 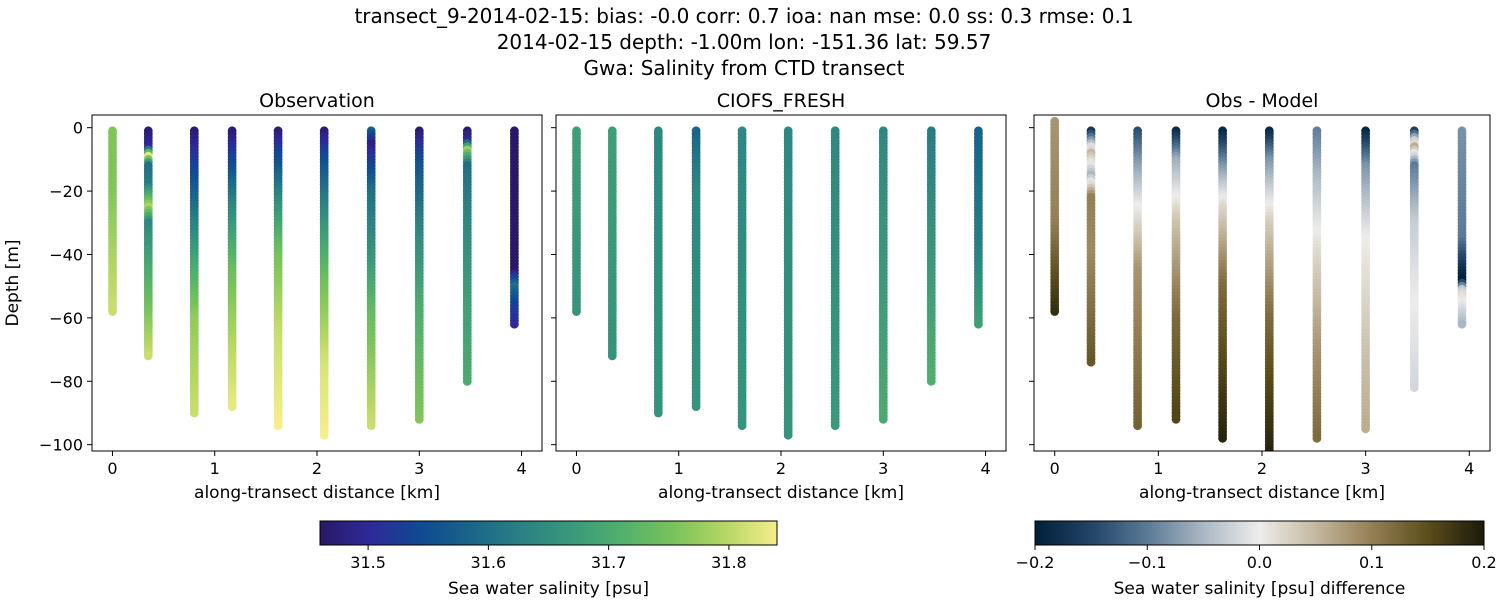 What do you see at coordinates (317, 101) in the screenshot?
I see `panel-title: Observation` at bounding box center [317, 101].